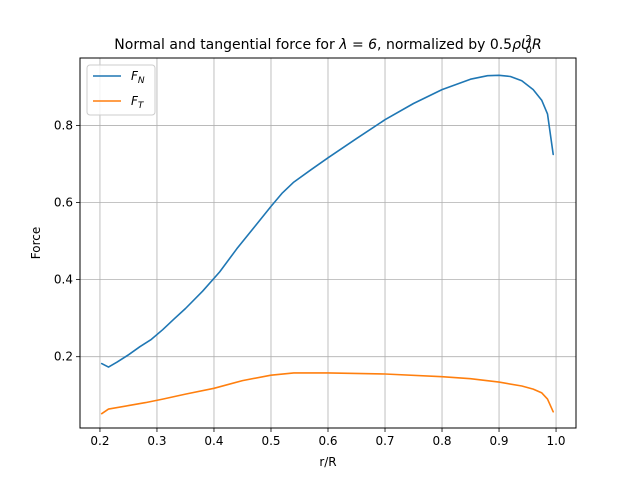 Image resolution: width=640 pixels, height=480 pixels. I want to click on legend-label-ft: FT, so click(138, 102).